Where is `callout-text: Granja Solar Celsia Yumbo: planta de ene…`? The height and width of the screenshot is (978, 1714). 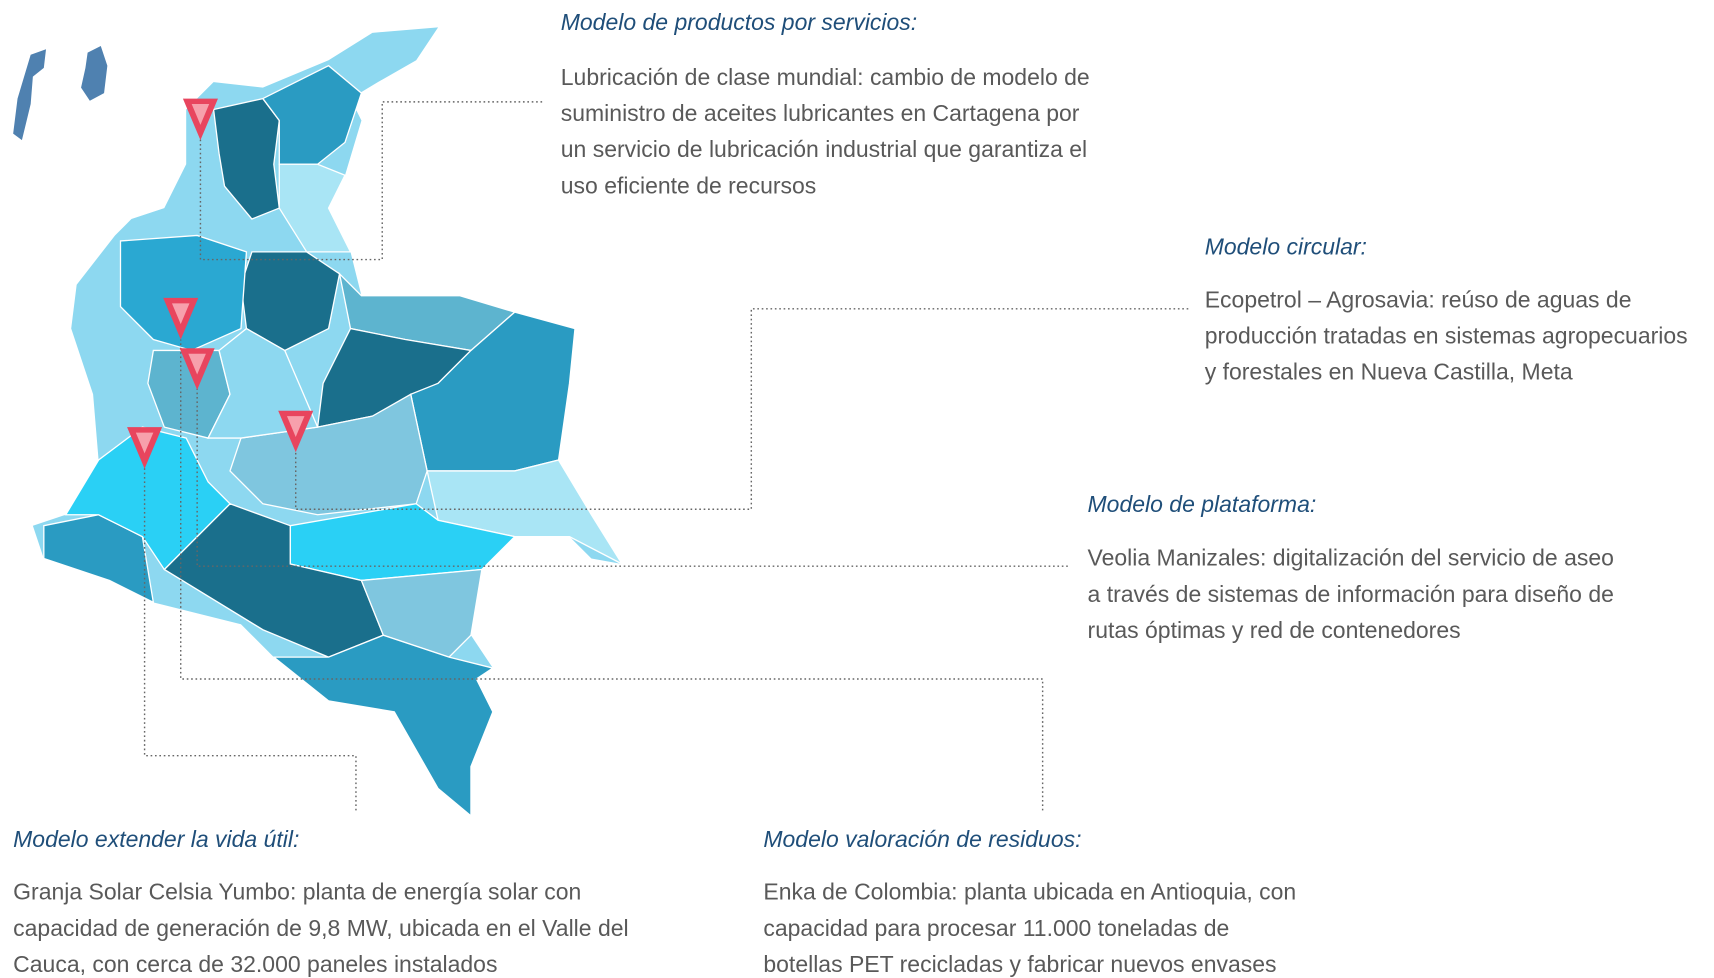 callout-text: Granja Solar Celsia Yumbo: planta de ene… is located at coordinates (297, 892).